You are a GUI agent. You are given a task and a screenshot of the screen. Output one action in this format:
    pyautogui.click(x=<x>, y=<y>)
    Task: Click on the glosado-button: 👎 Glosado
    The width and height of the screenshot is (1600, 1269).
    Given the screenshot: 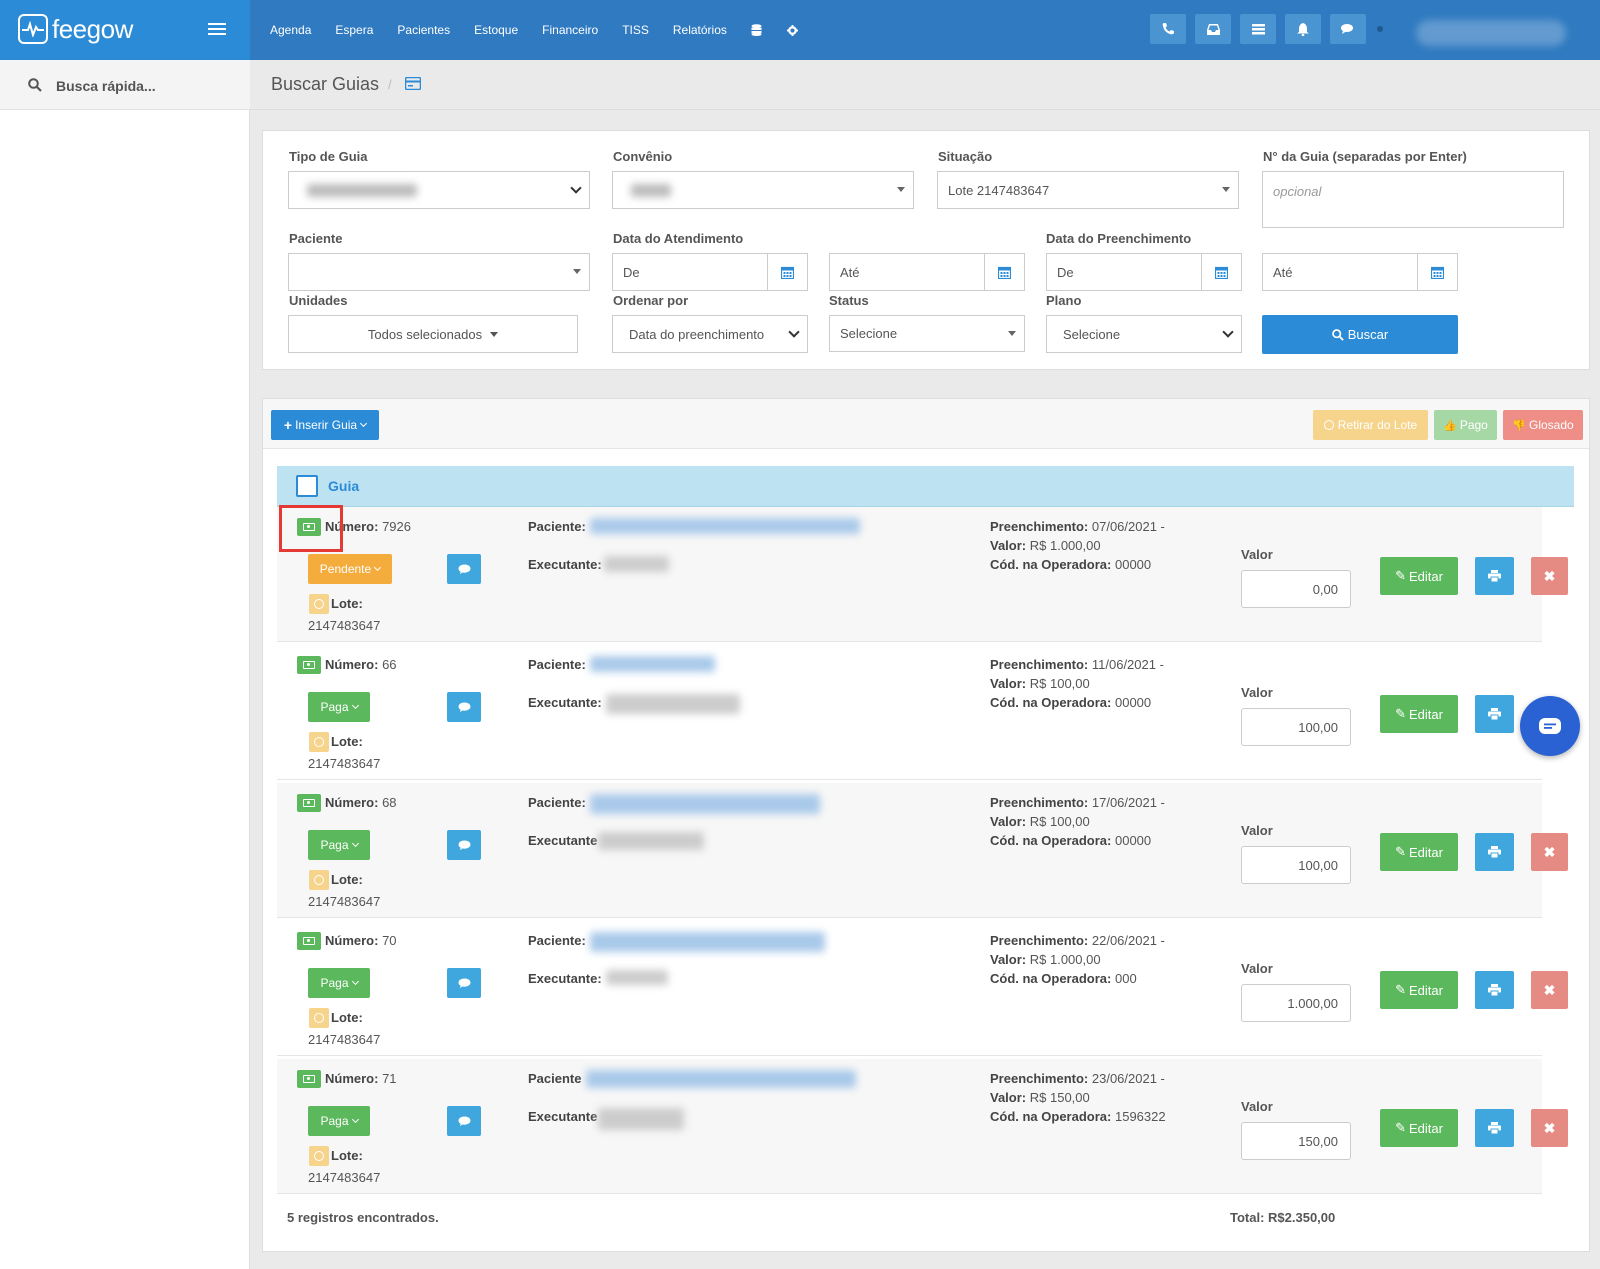 What is the action you would take?
    pyautogui.click(x=1543, y=425)
    